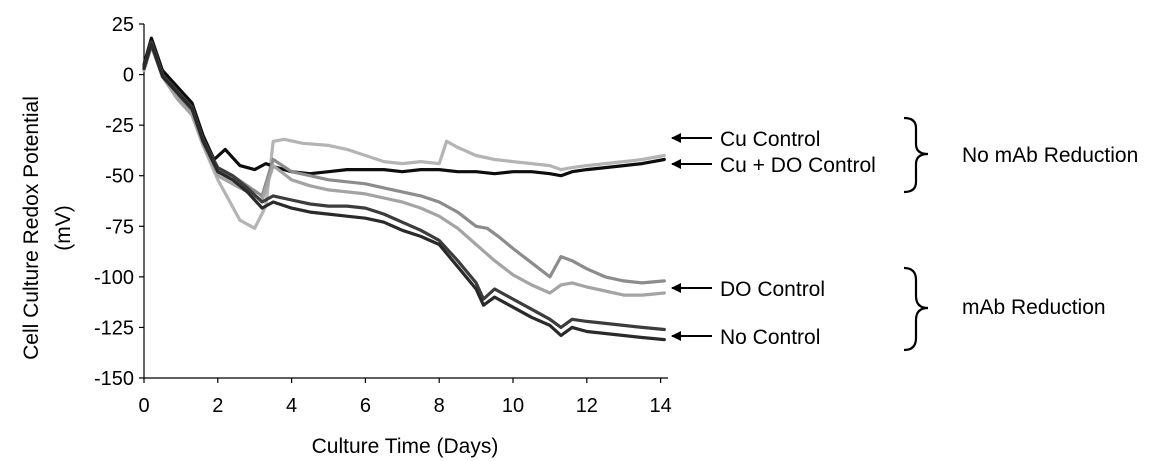 Image resolution: width=1172 pixels, height=461 pixels. I want to click on x-tick-label: 10, so click(513, 406).